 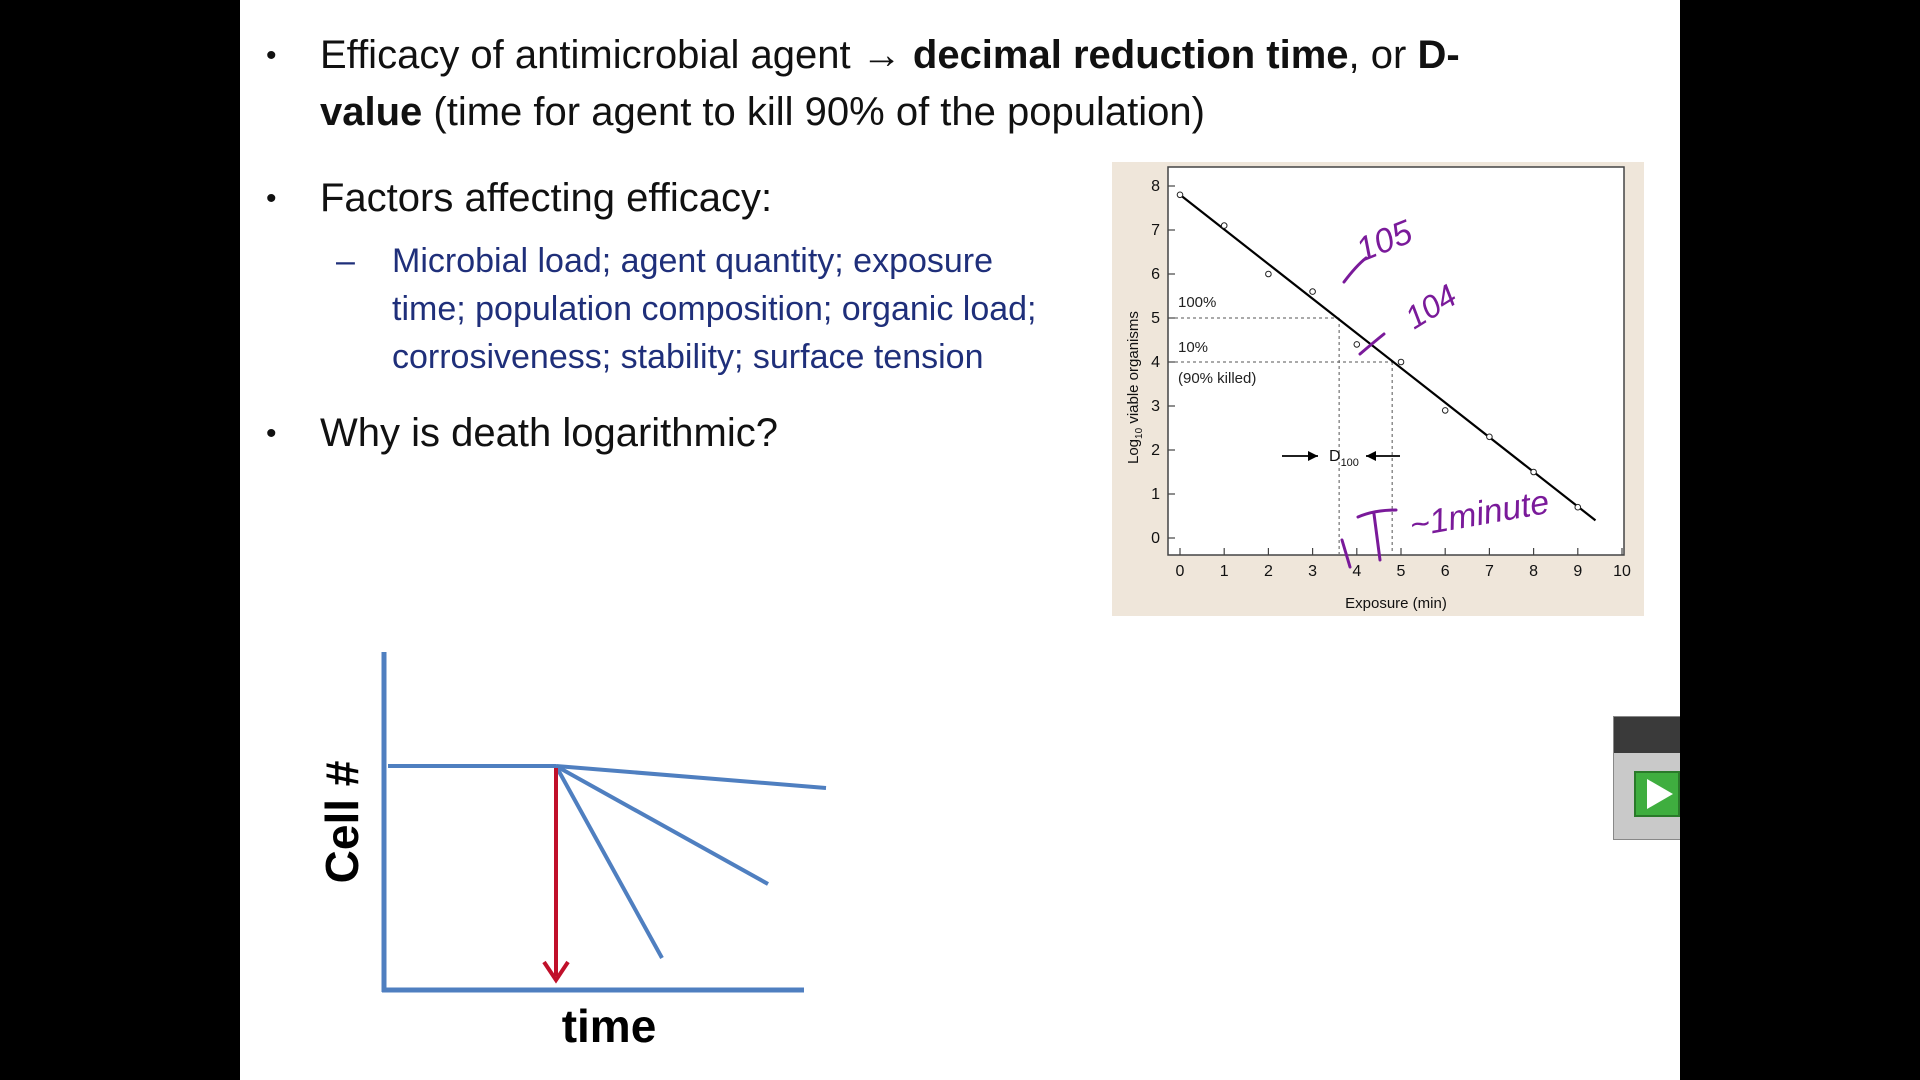 What do you see at coordinates (549, 433) in the screenshot?
I see `bullet3-text: Why is death logarithmic?` at bounding box center [549, 433].